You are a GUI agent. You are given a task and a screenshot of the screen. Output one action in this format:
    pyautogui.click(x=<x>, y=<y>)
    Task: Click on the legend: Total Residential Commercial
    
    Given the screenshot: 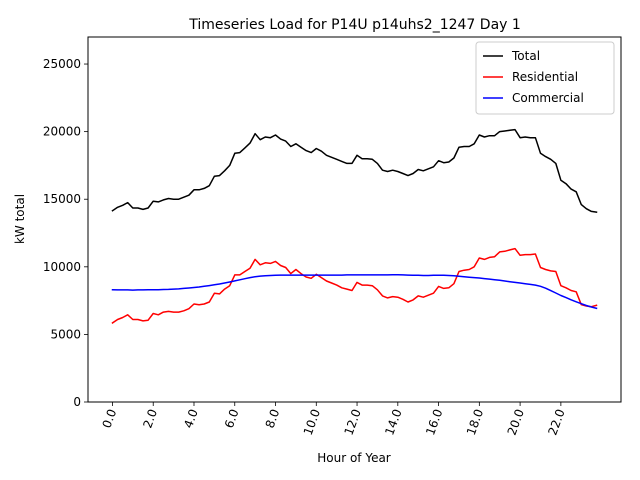 What is the action you would take?
    pyautogui.click(x=545, y=78)
    